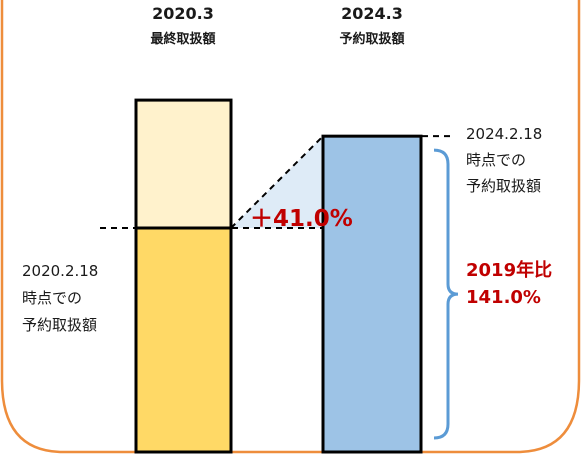 The height and width of the screenshot is (454, 581). I want to click on category-label-2020: 2020.3, so click(183, 13).